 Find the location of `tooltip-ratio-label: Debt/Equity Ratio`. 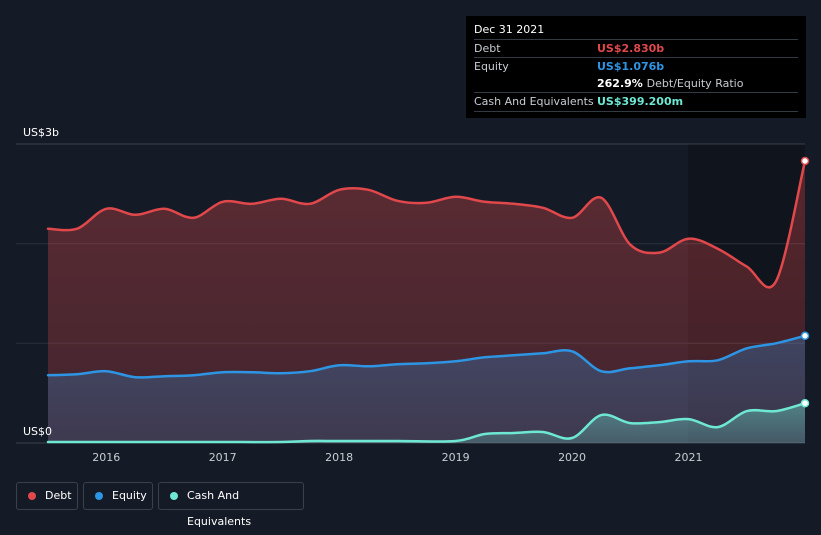

tooltip-ratio-label: Debt/Equity Ratio is located at coordinates (695, 83).